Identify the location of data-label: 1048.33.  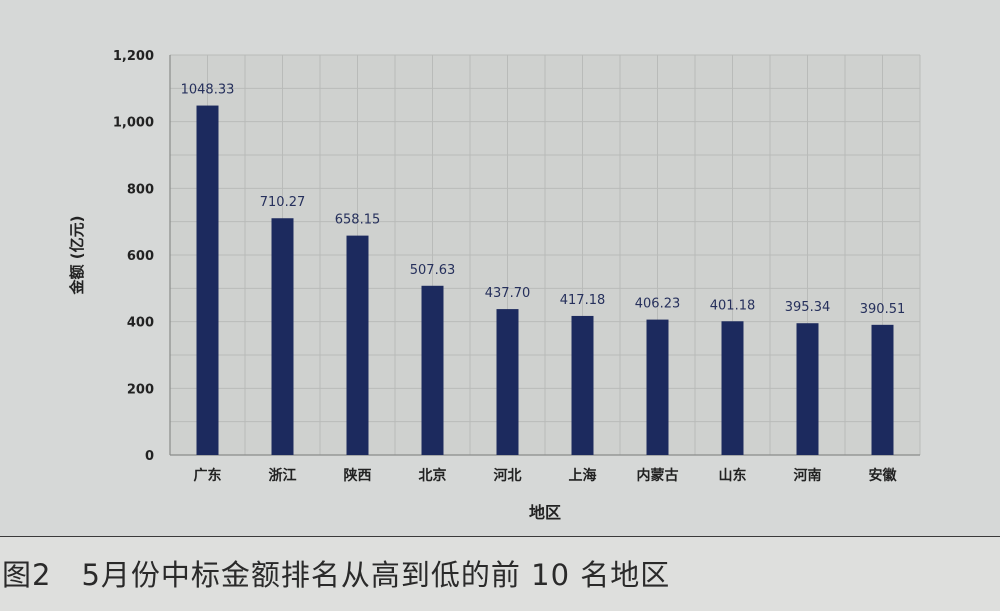
(208, 90).